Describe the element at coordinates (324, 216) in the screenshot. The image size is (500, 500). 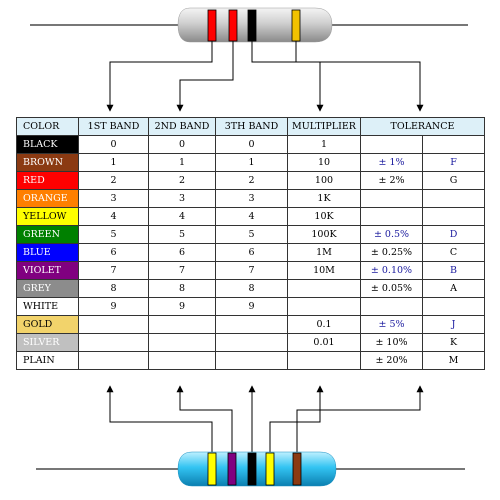
I see `multiplier-value: 10K` at that location.